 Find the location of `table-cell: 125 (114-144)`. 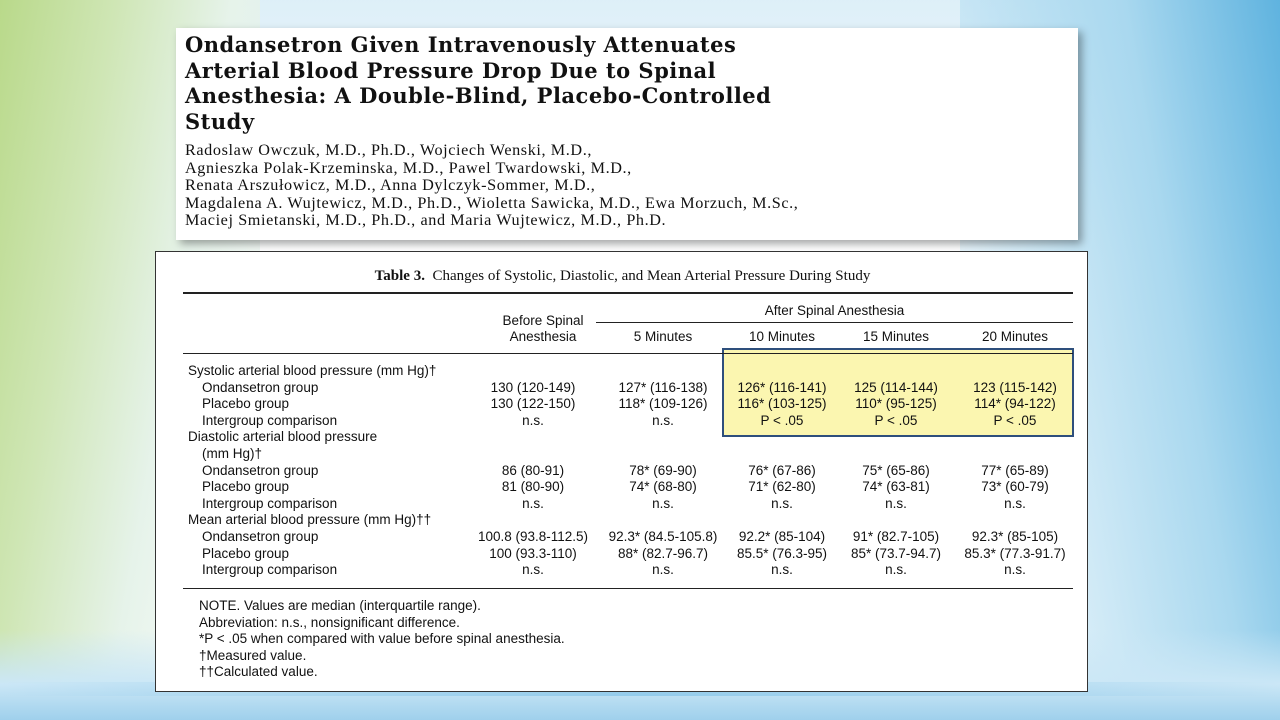

table-cell: 125 (114-144) is located at coordinates (896, 387).